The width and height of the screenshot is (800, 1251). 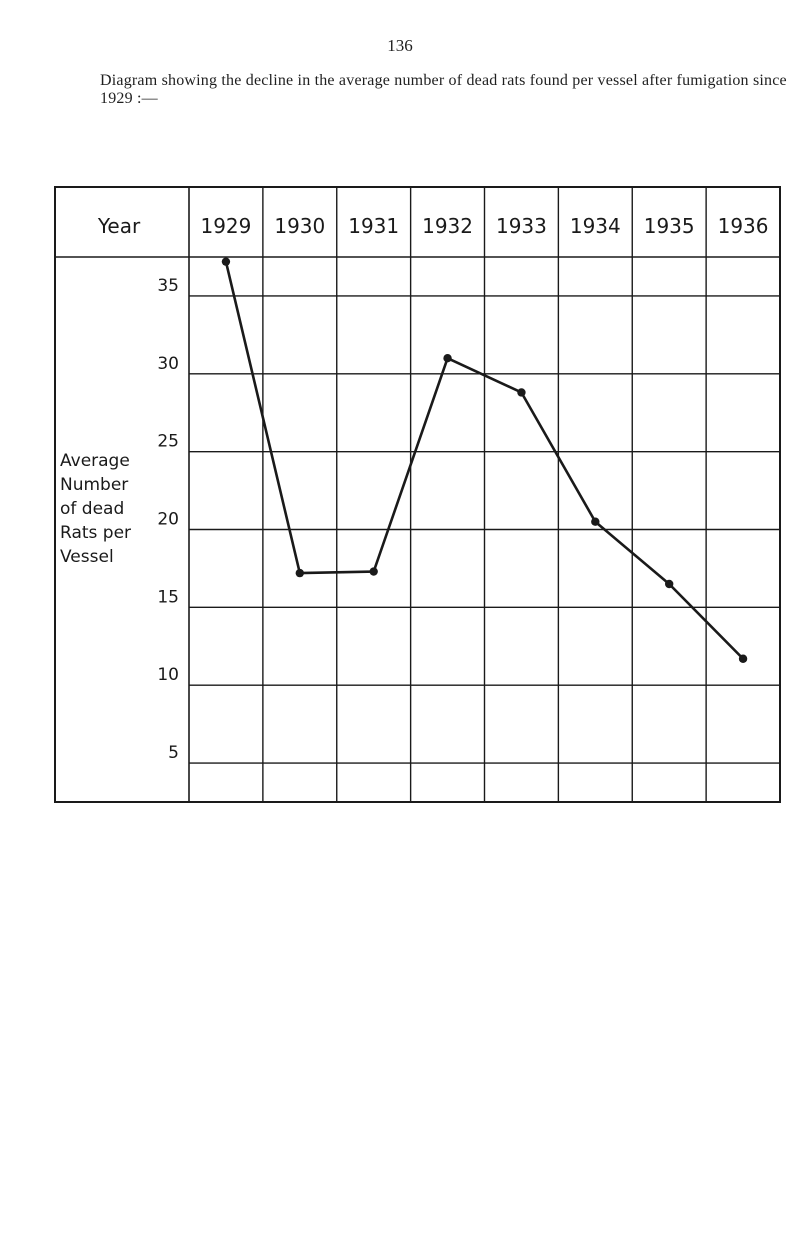 I want to click on x-category-label: 1933, so click(x=521, y=226).